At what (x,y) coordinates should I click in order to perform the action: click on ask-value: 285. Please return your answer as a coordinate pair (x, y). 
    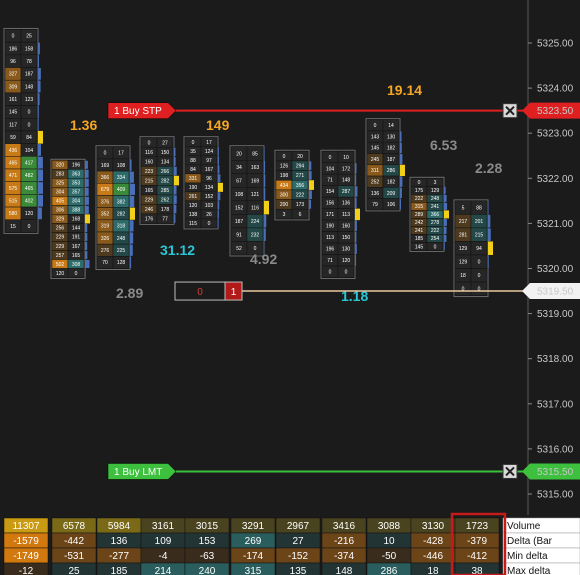
    Looking at the image, I should click on (165, 191).